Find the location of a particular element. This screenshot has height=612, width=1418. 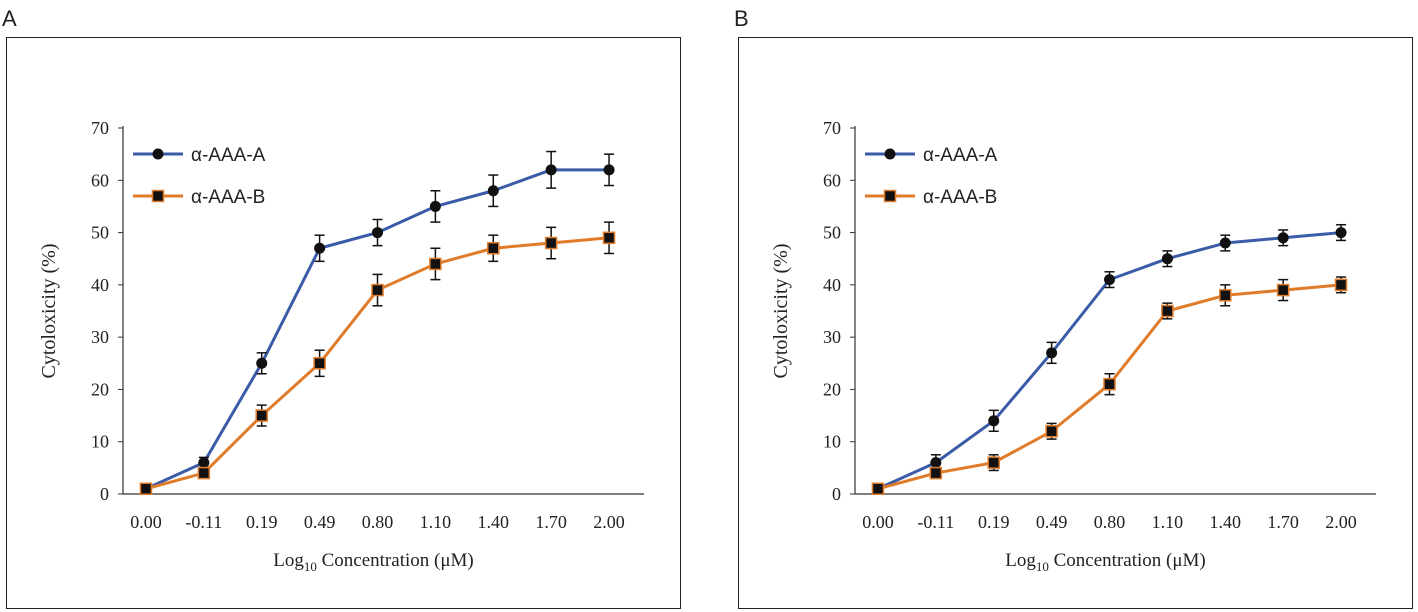

panel-a-label: A is located at coordinates (9, 18).